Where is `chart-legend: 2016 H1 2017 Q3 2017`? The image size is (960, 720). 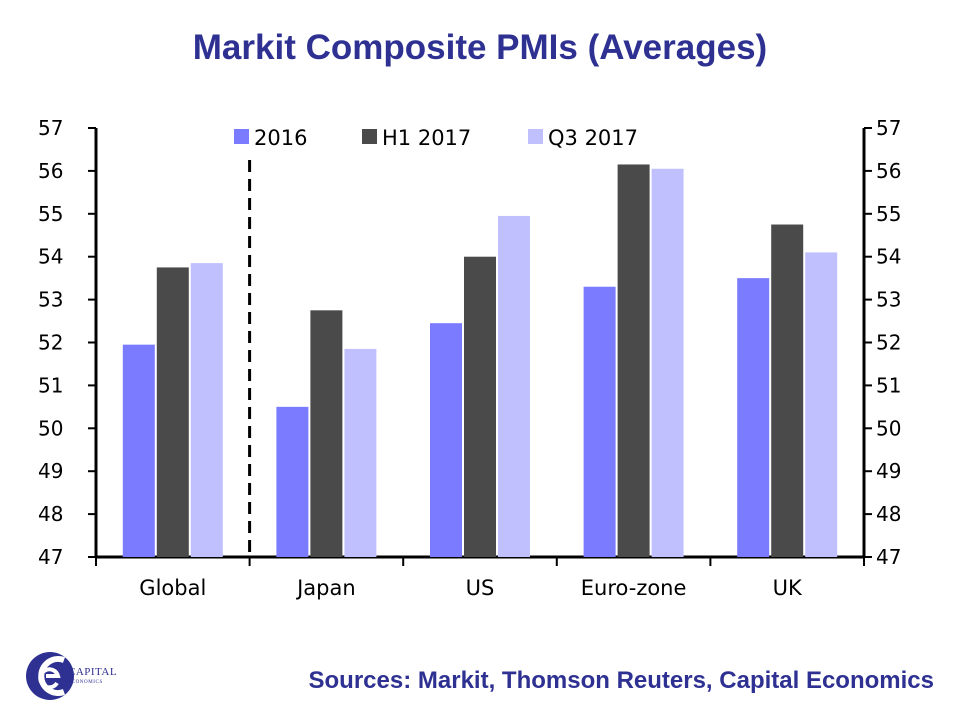 chart-legend: 2016 H1 2017 Q3 2017 is located at coordinates (436, 138).